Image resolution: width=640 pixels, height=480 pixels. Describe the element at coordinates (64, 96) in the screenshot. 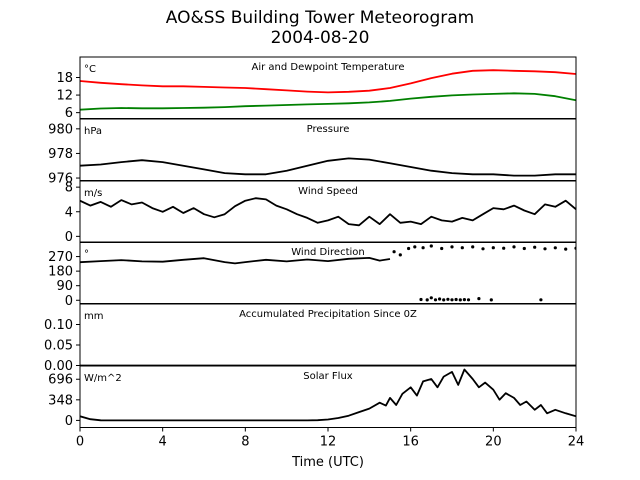

I see `y-tick-label: 12` at that location.